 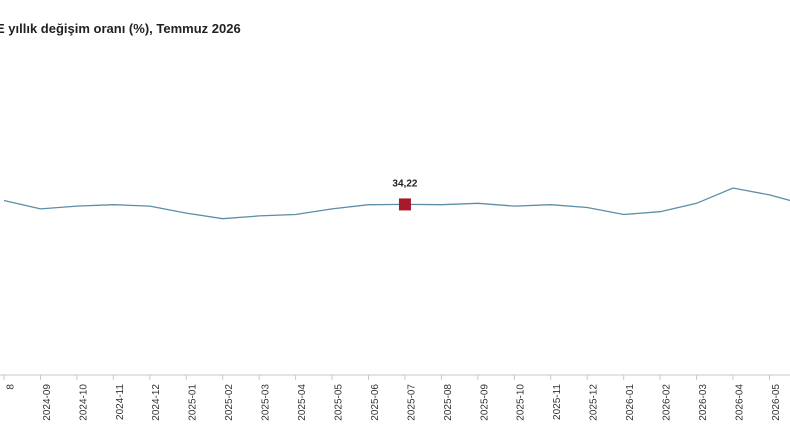 I want to click on x-tick-label: 2024-09, so click(x=47, y=402).